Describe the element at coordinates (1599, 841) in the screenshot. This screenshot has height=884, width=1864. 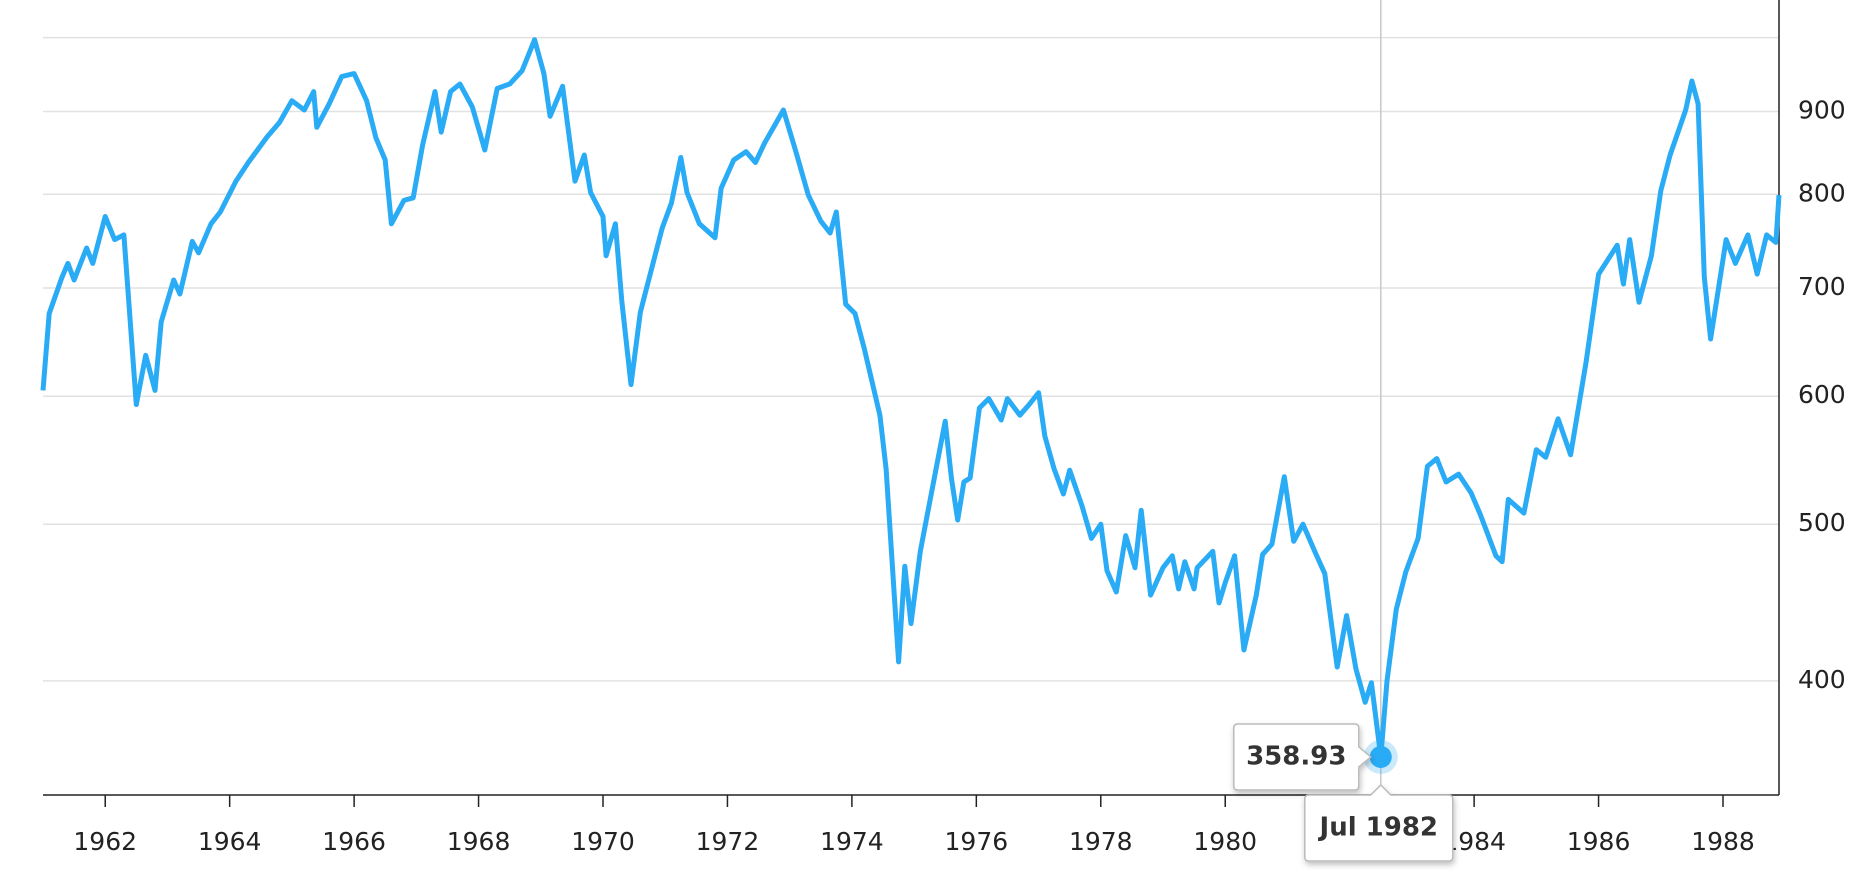
I see `x-tick-label: 1986` at that location.